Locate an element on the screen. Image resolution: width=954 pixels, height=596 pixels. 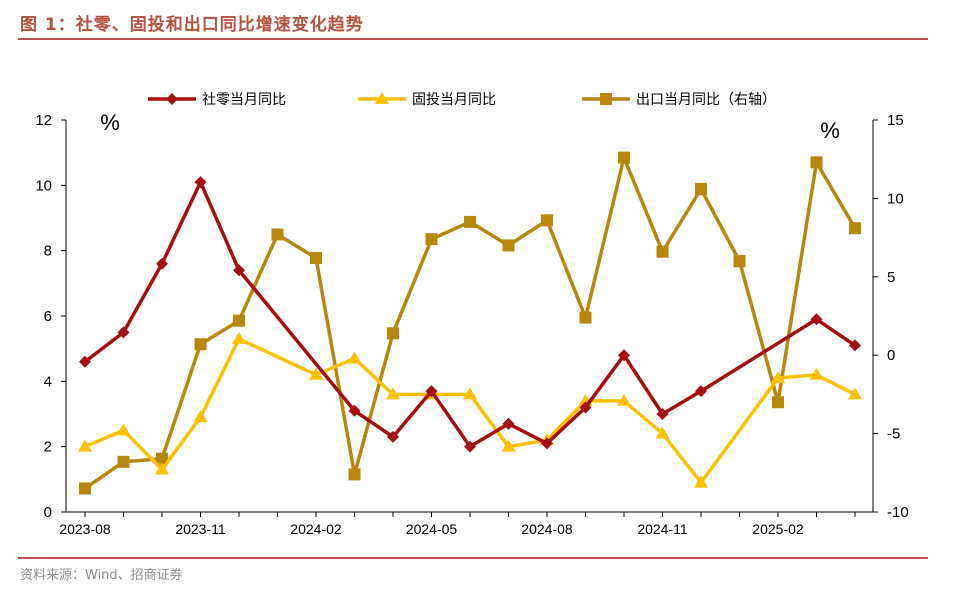
x-tick-label: 2024-08 is located at coordinates (547, 529).